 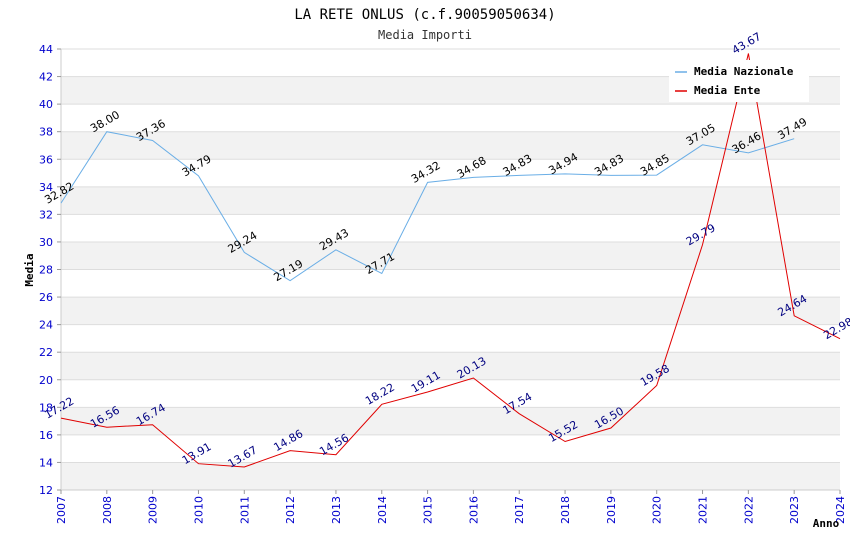 What do you see at coordinates (61, 510) in the screenshot?
I see `x-tick-label: 2007` at bounding box center [61, 510].